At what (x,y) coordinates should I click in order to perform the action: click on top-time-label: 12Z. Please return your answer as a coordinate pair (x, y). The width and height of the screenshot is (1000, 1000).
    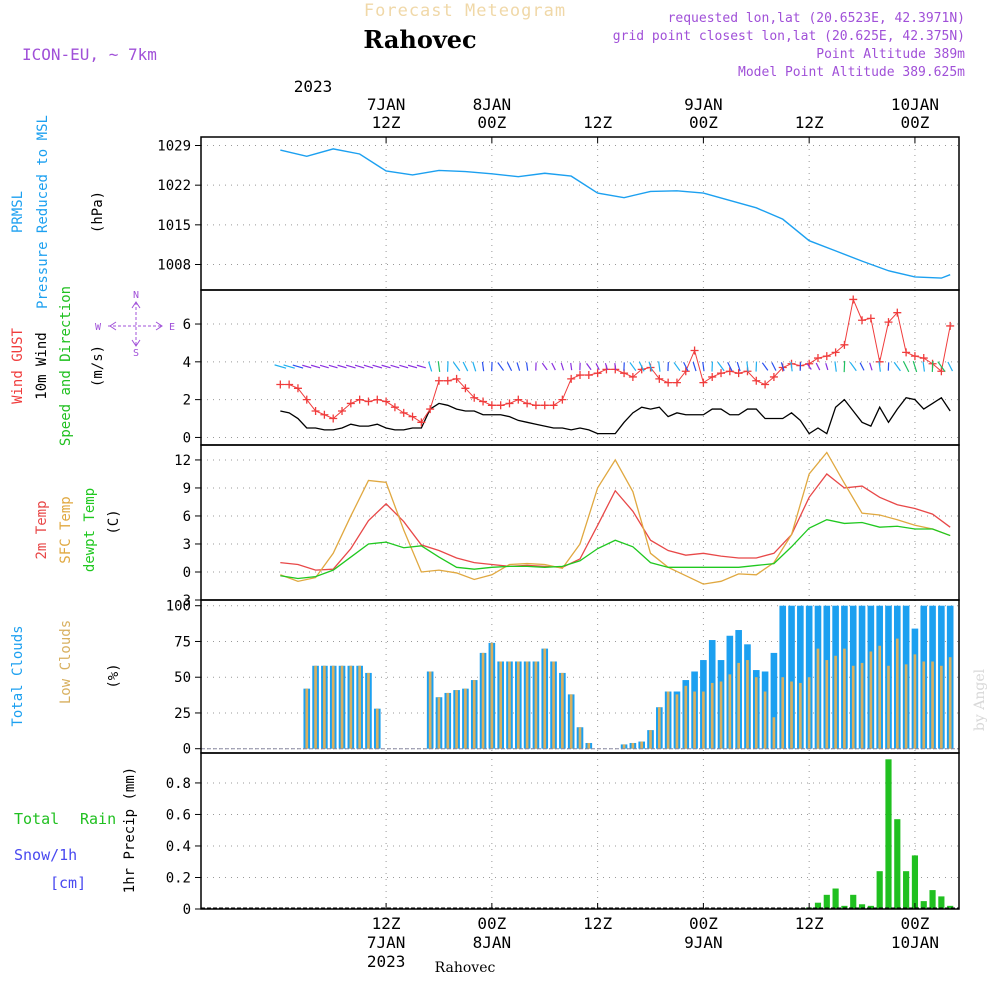
    Looking at the image, I should click on (386, 122).